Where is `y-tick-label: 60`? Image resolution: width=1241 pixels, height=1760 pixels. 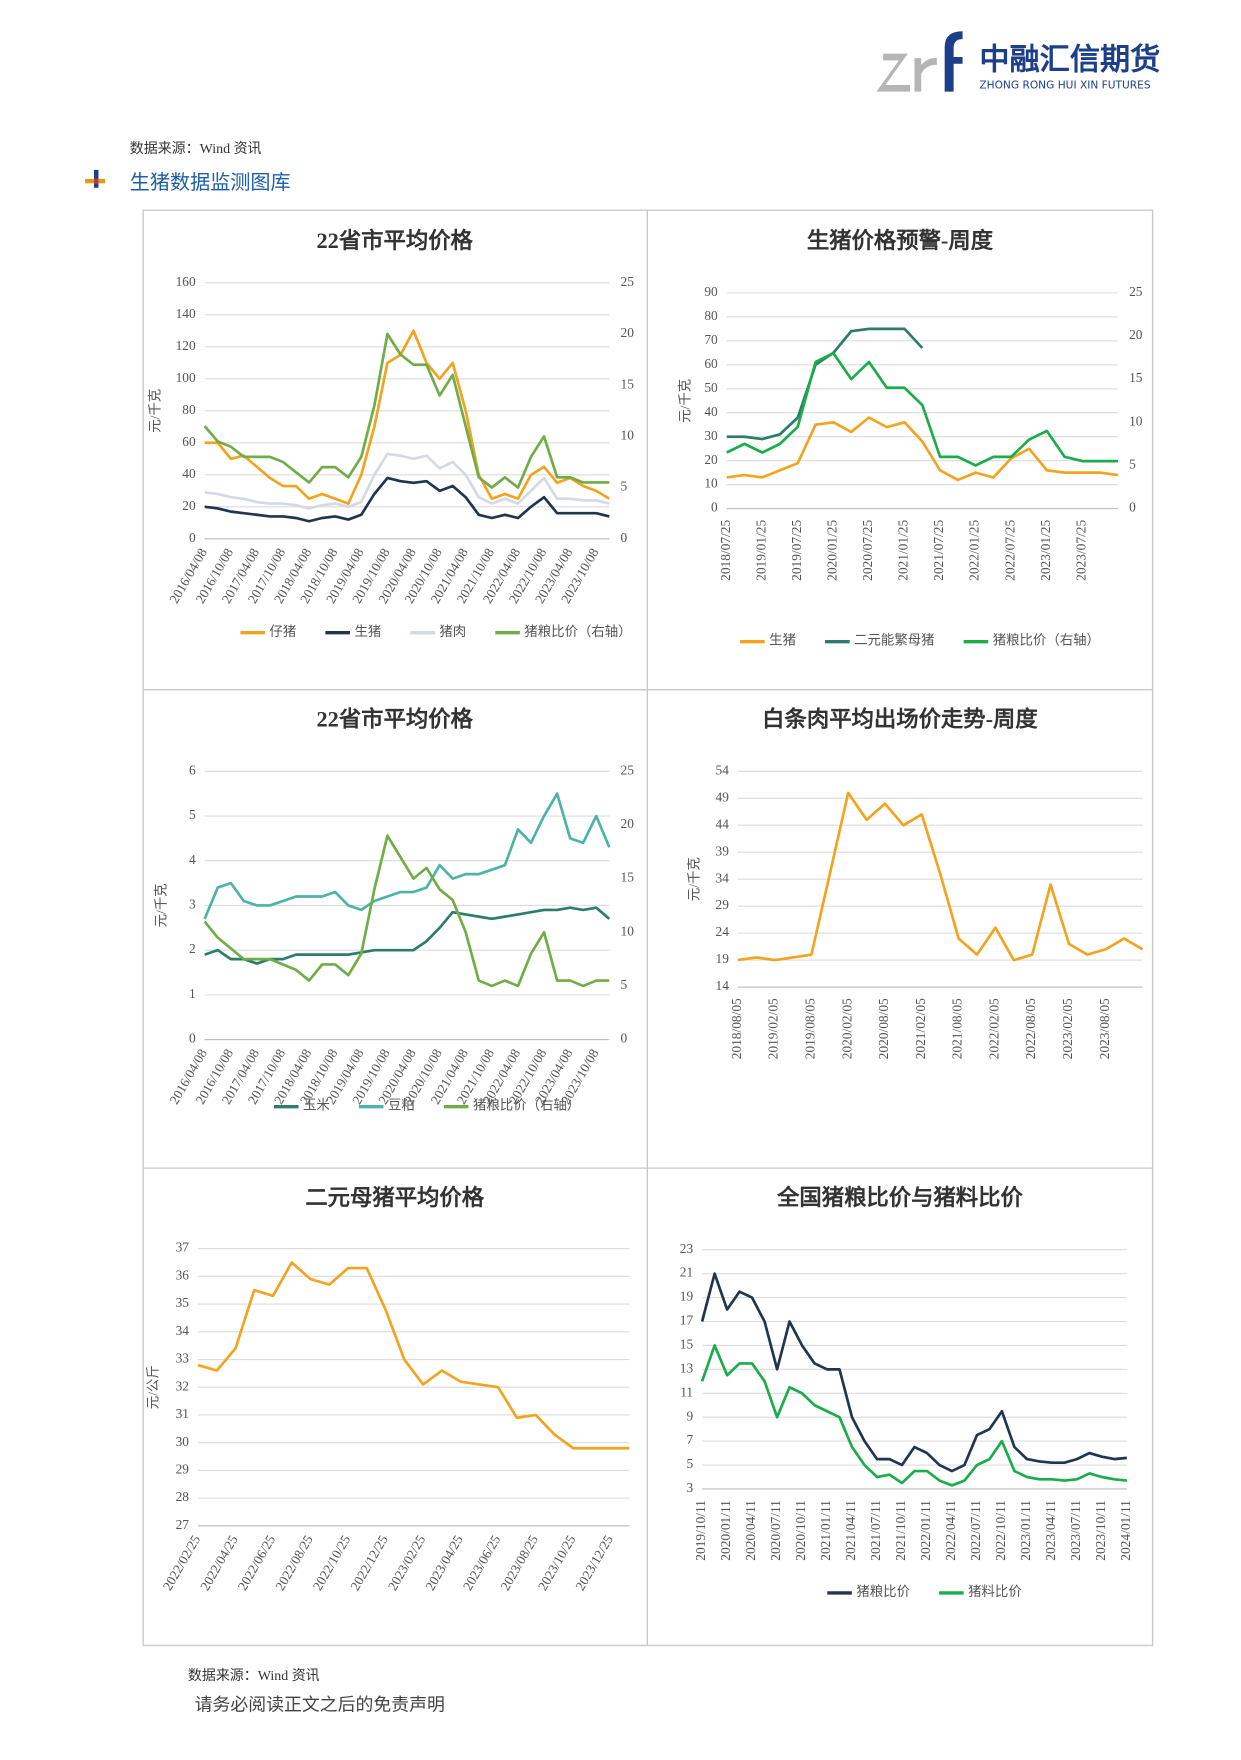
y-tick-label: 60 is located at coordinates (189, 441).